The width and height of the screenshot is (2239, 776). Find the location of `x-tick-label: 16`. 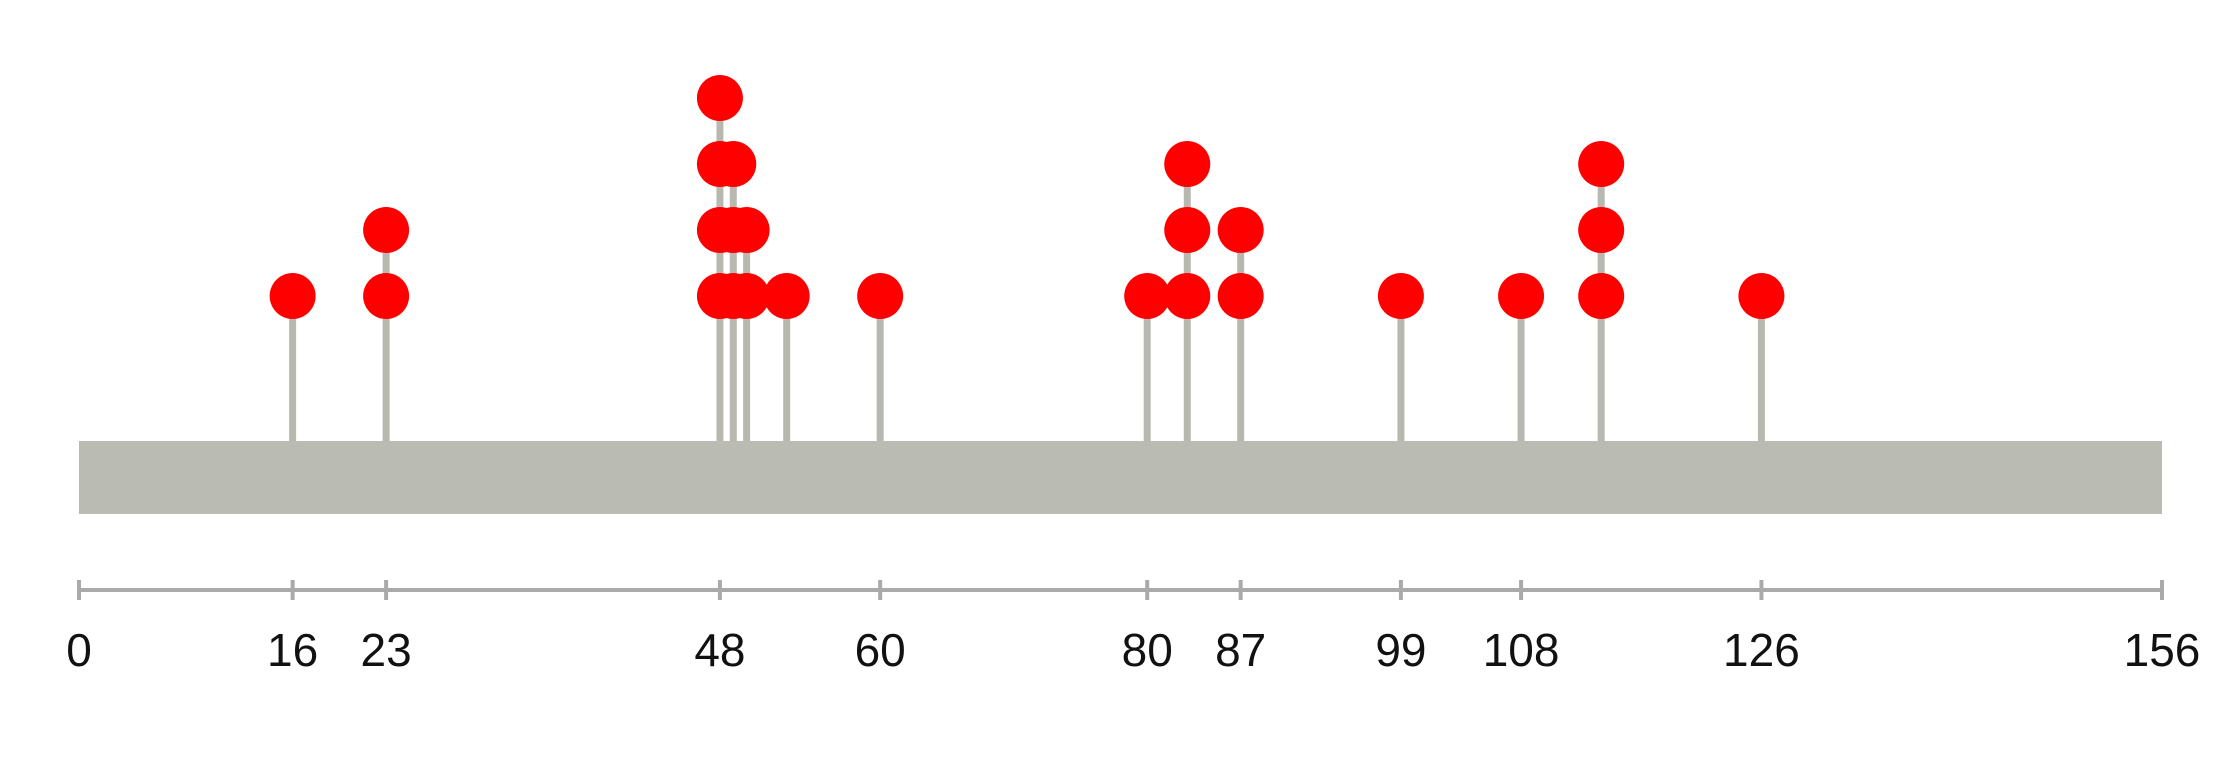

x-tick-label: 16 is located at coordinates (292, 650).